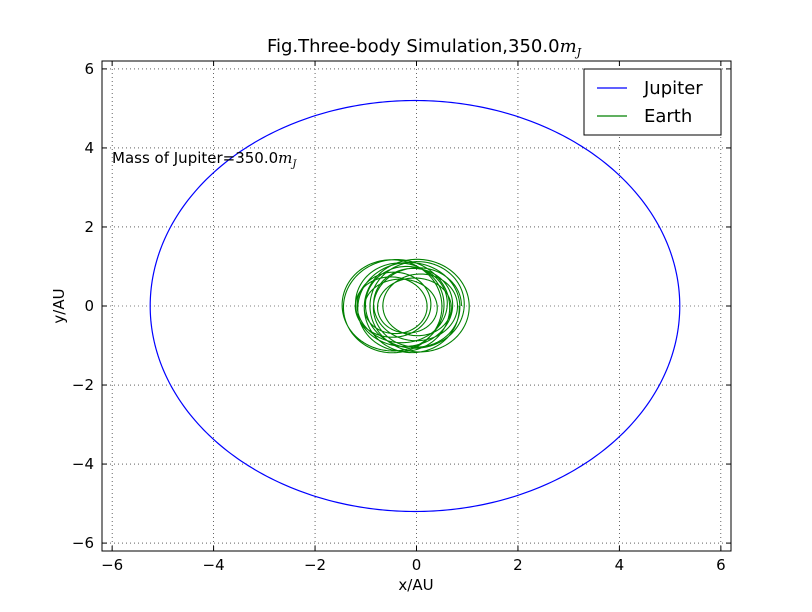  I want to click on series-earth-orbit, so click(405, 306).